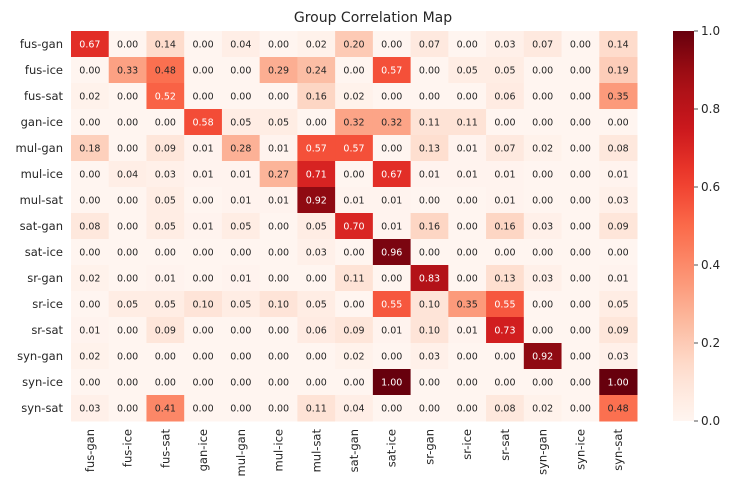 The width and height of the screenshot is (732, 490). I want to click on cell-value-label: 0.02, so click(353, 357).